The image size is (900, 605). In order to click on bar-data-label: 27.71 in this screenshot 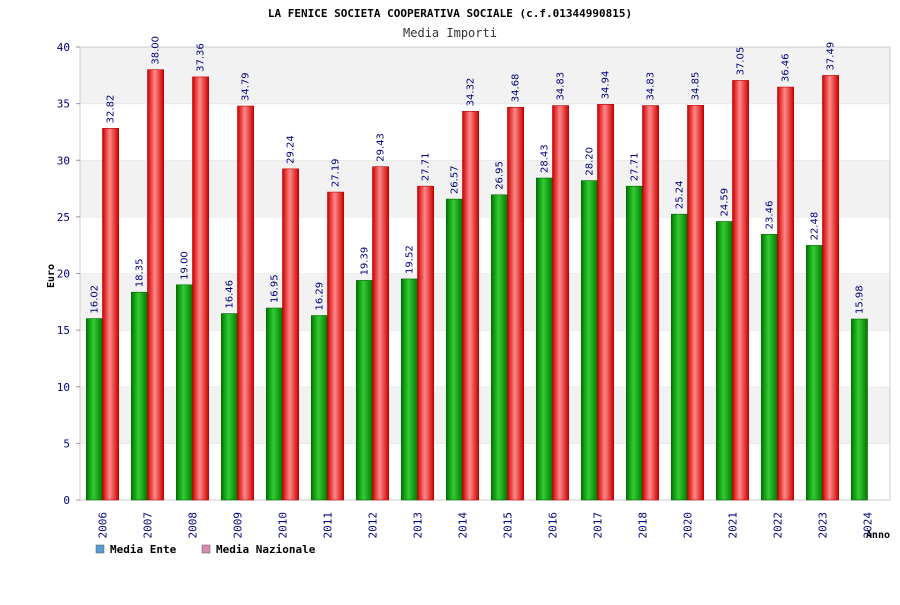, I will do `click(634, 167)`.